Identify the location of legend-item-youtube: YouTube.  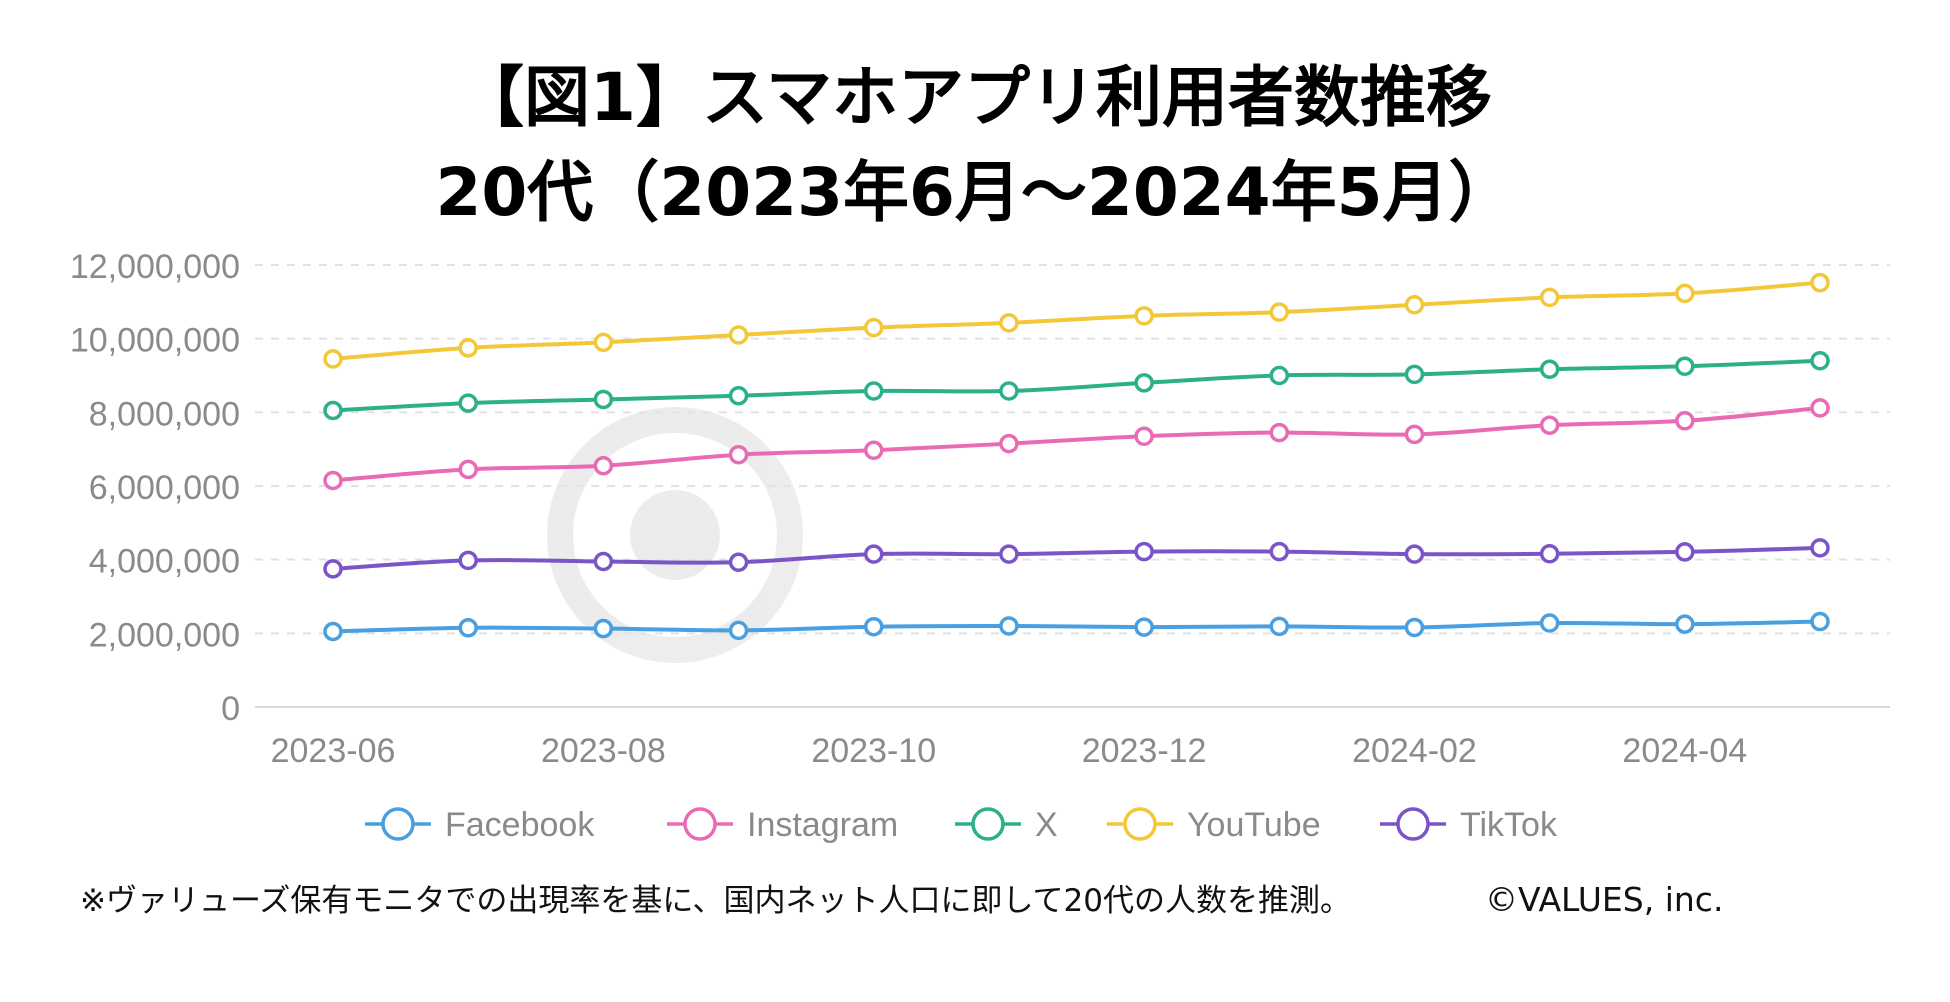
(1214, 825).